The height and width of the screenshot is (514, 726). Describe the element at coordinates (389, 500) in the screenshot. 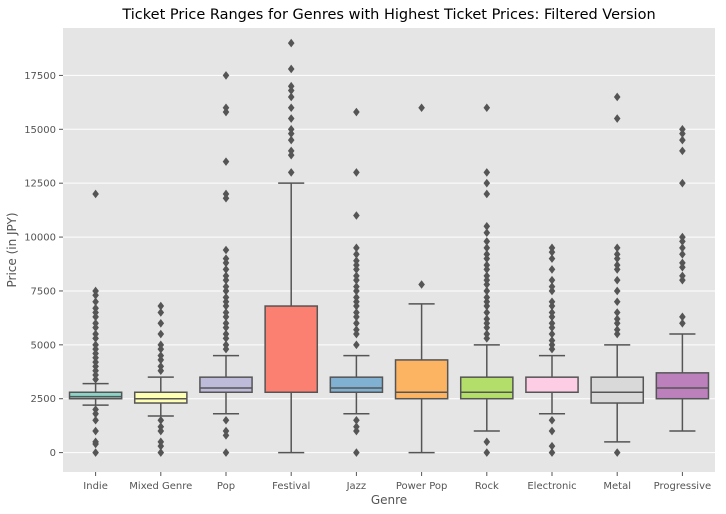

I see `x-axis-label: Genre` at that location.